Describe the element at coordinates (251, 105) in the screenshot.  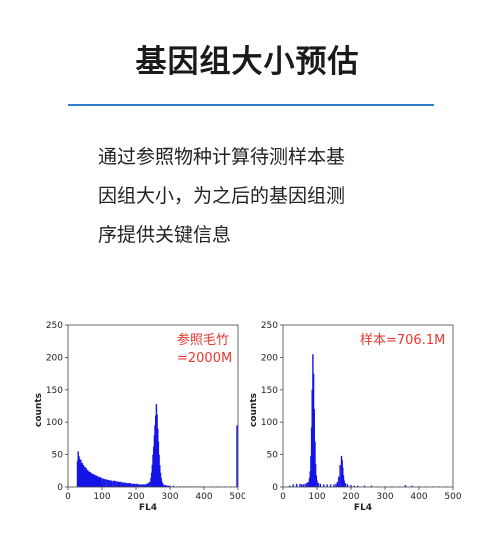
I see `title-underline` at that location.